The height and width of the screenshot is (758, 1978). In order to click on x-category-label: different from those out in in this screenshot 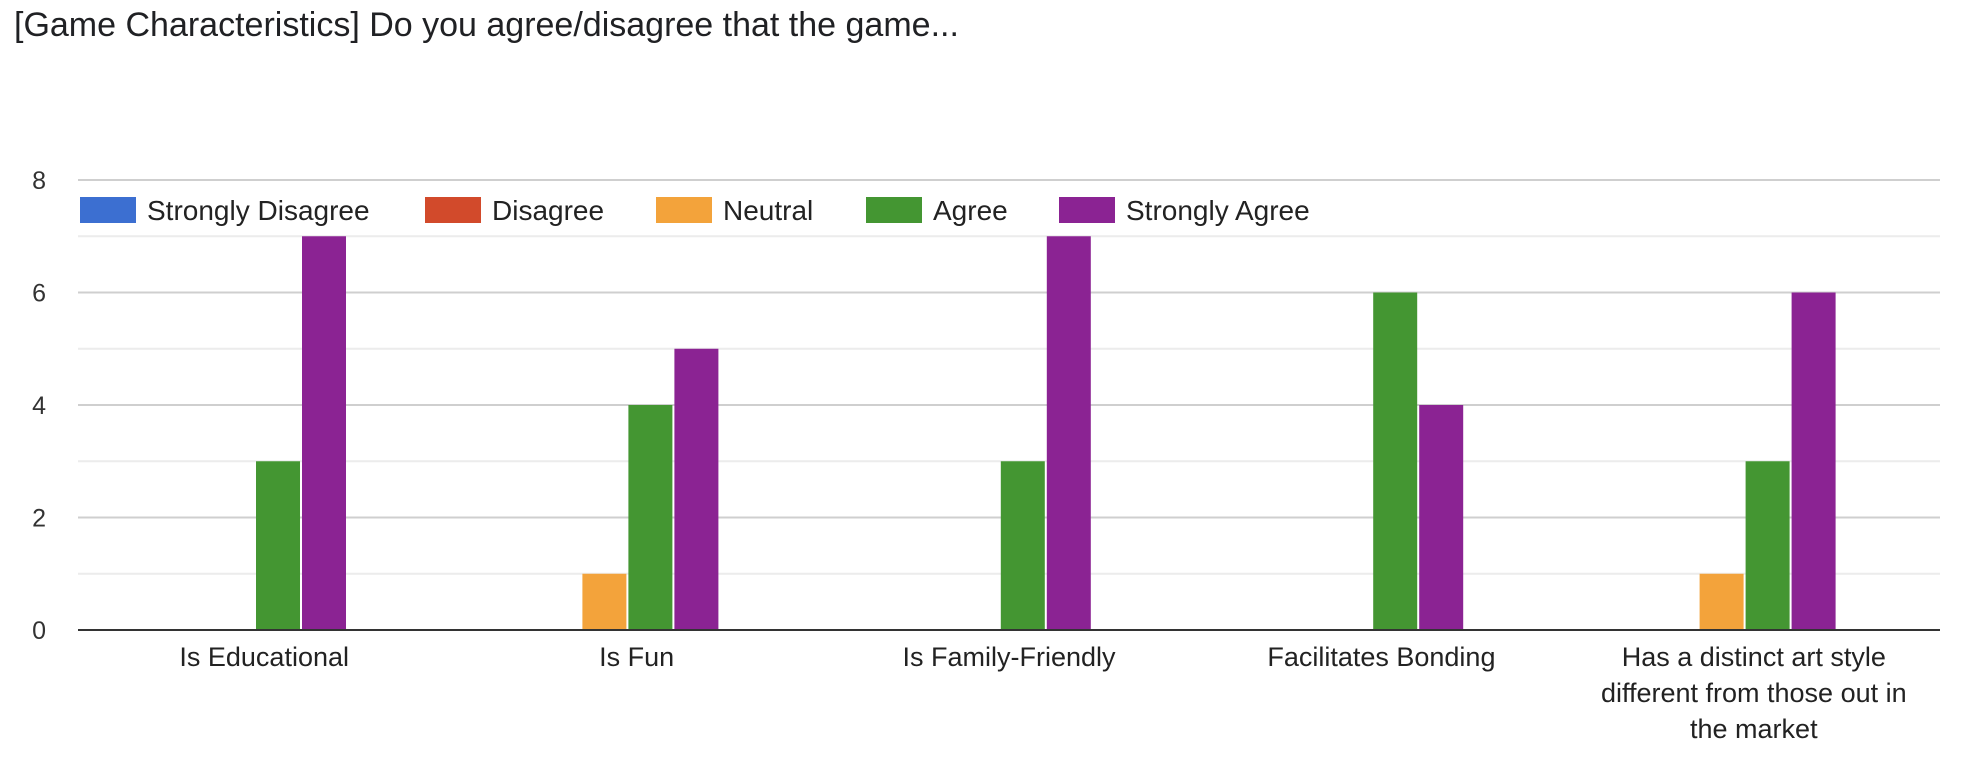, I will do `click(1754, 693)`.